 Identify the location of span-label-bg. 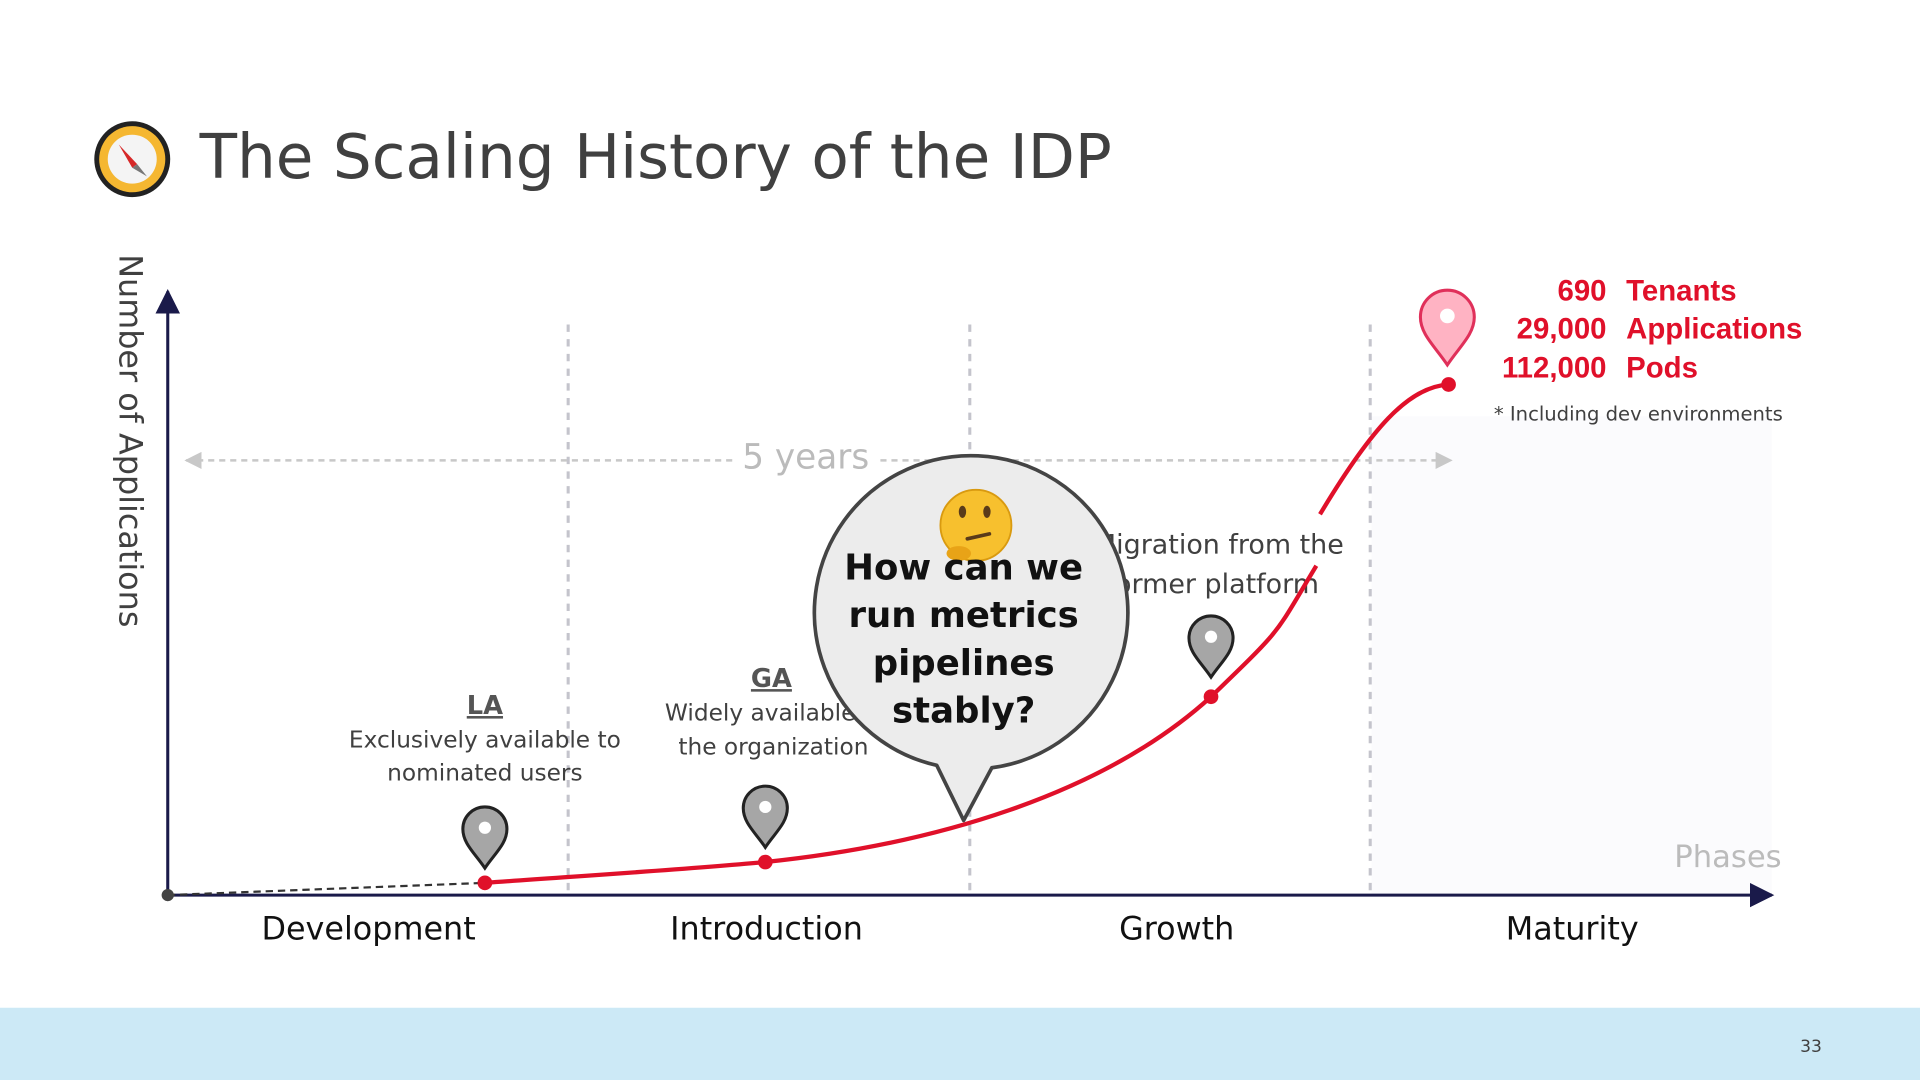
(805, 459).